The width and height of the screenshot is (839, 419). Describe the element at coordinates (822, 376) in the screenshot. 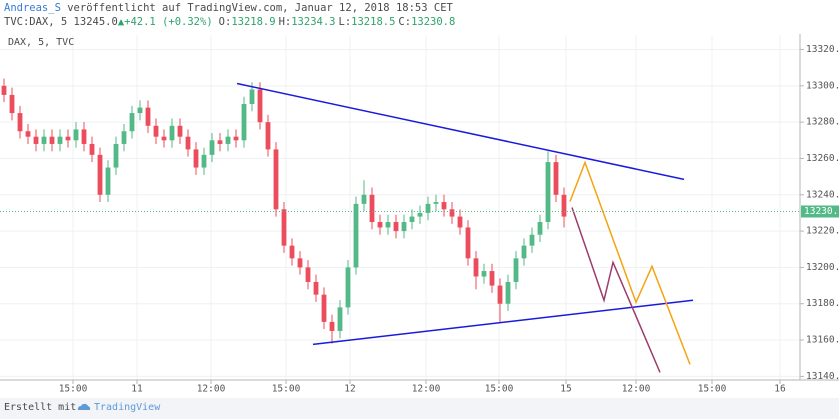

I see `y-tick-label: 13140.0` at that location.